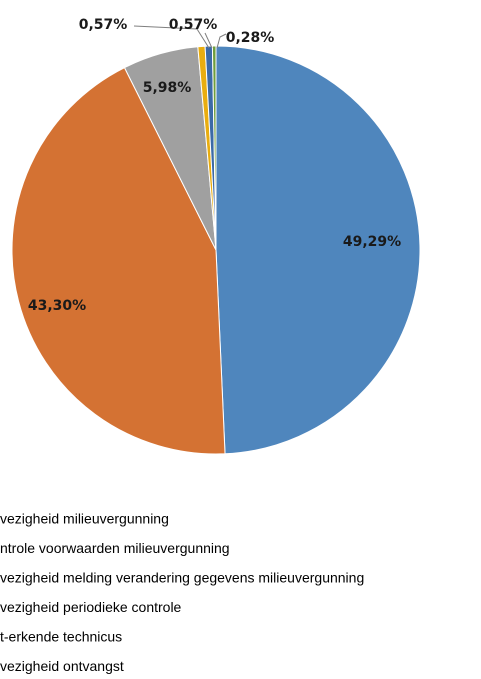 Image resolution: width=481 pixels, height=679 pixels. What do you see at coordinates (84, 519) in the screenshot?
I see `legend-entry: vezigheid milieuvergunning` at bounding box center [84, 519].